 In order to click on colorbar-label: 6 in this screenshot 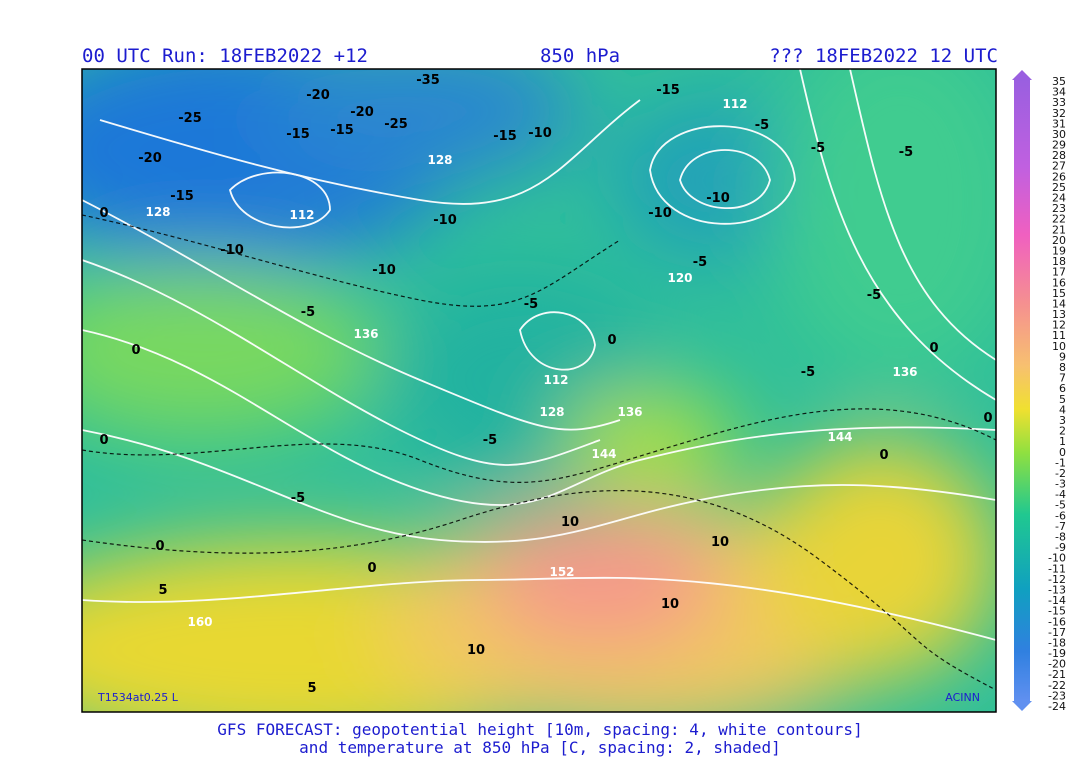, I will do `click(1062, 388)`.